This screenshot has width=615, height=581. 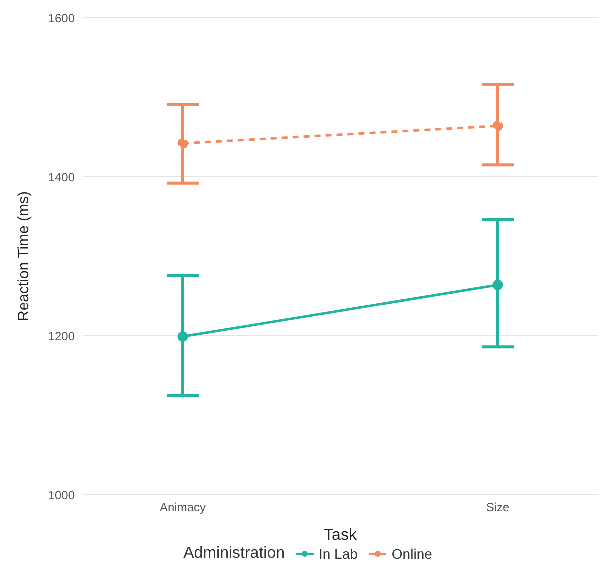 I want to click on legend-label: In Lab, so click(x=338, y=554).